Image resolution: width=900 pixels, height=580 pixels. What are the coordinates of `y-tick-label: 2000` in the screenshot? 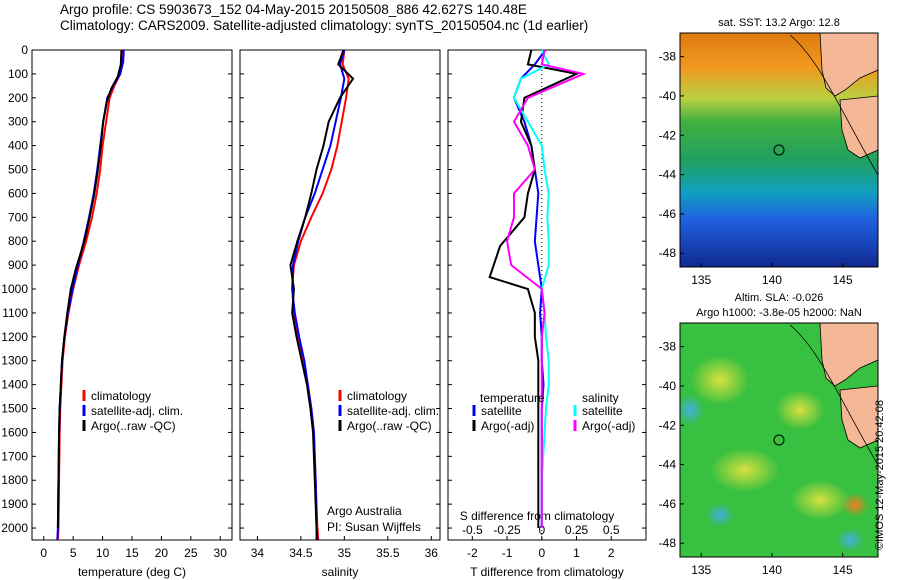 It's located at (14, 528).